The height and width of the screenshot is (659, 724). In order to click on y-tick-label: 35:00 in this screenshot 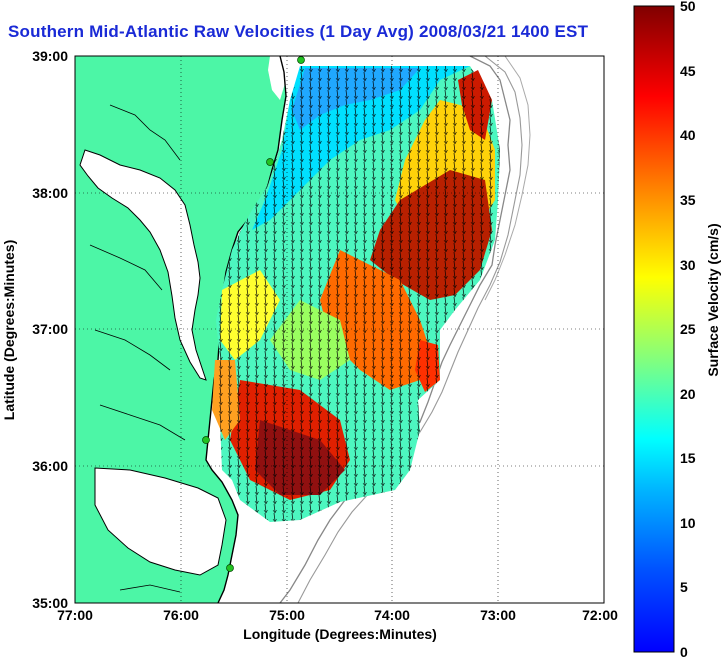, I will do `click(50, 603)`.